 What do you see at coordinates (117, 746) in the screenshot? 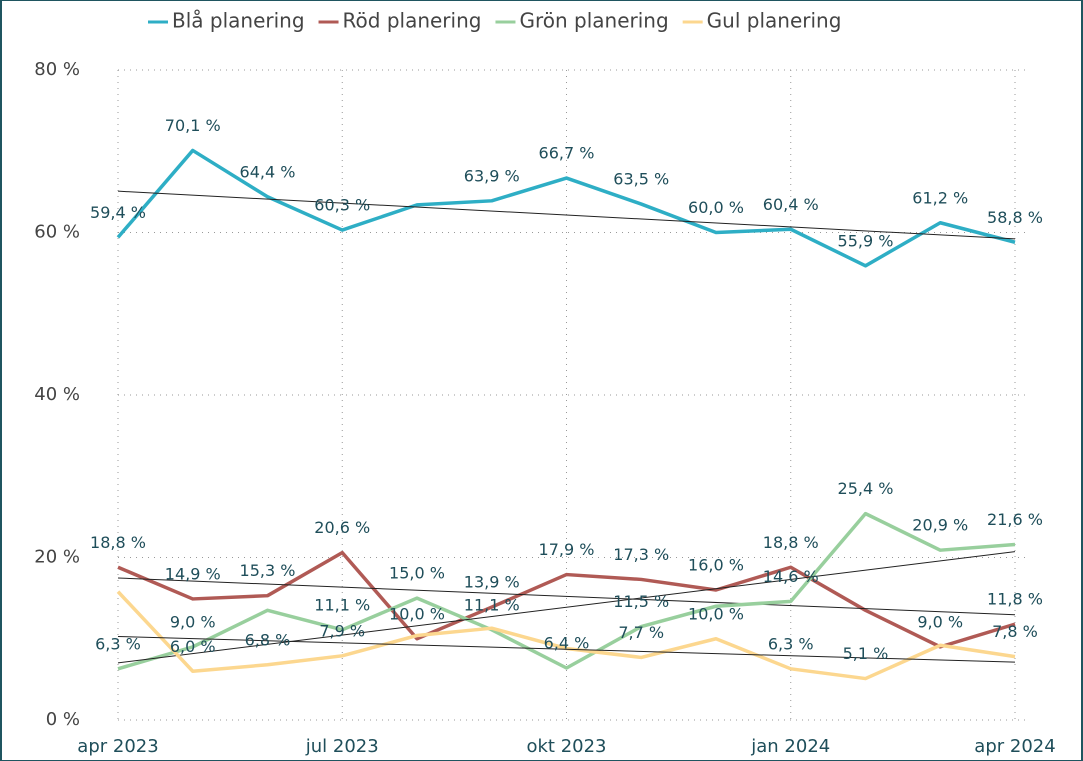
I see `x-tick-label: apr 2023` at bounding box center [117, 746].